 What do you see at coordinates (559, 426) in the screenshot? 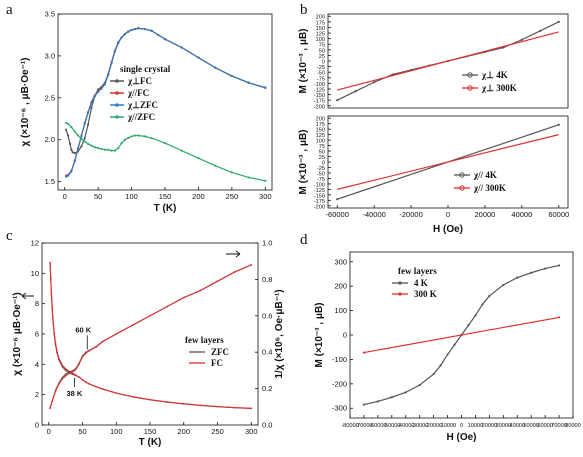
I see `d-xtick-label-15: 70000` at bounding box center [559, 426].